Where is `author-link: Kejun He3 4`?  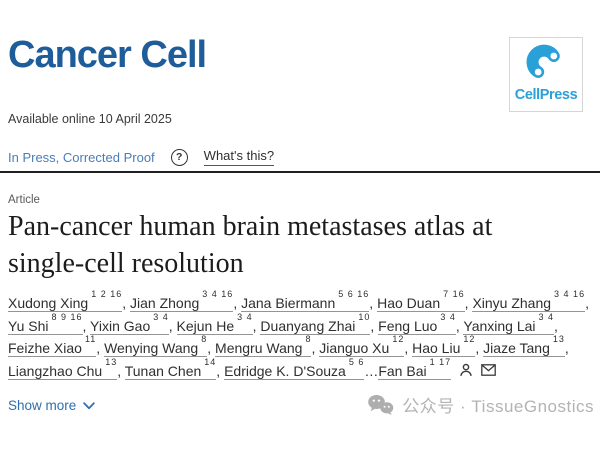
author-link: Kejun He3 4 is located at coordinates (214, 323).